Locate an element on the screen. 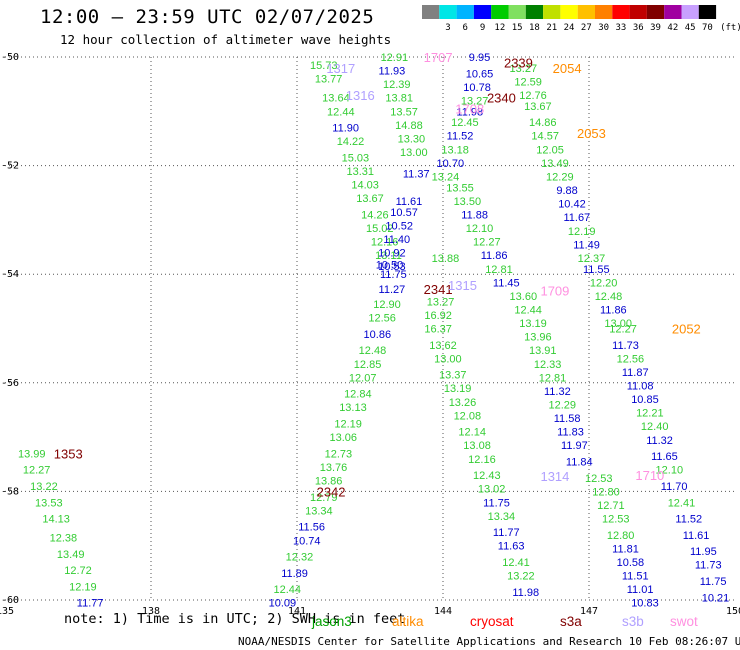 Image resolution: width=740 pixels, height=650 pixels. wave-height-value: 11.84 is located at coordinates (579, 463).